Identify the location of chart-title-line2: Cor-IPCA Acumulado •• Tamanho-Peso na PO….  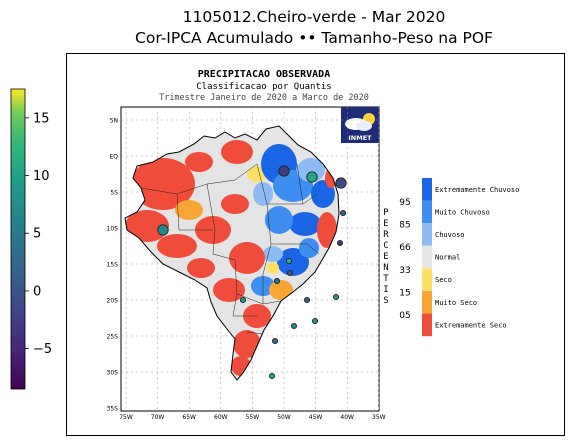
(314, 38).